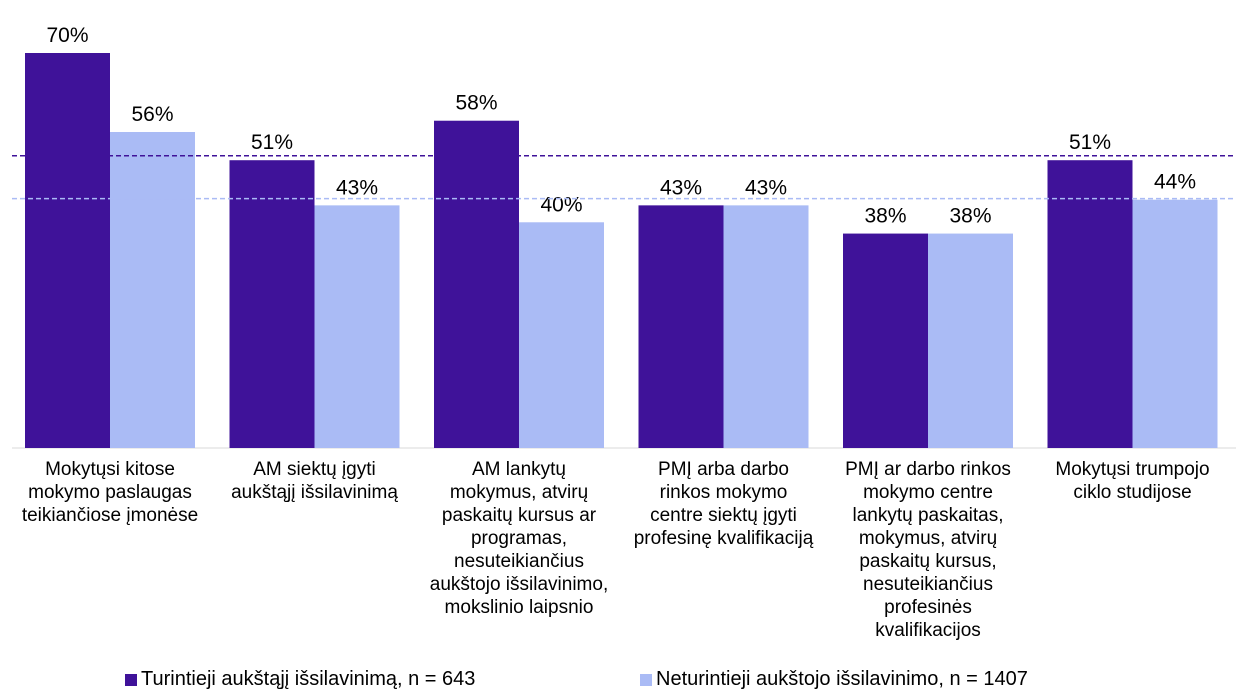  What do you see at coordinates (970, 216) in the screenshot?
I see `data-label-series-2-cat-5: 38%` at bounding box center [970, 216].